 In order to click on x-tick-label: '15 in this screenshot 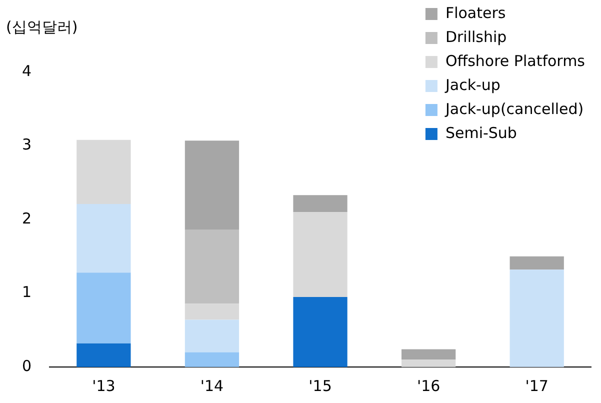, I will do `click(320, 385)`.